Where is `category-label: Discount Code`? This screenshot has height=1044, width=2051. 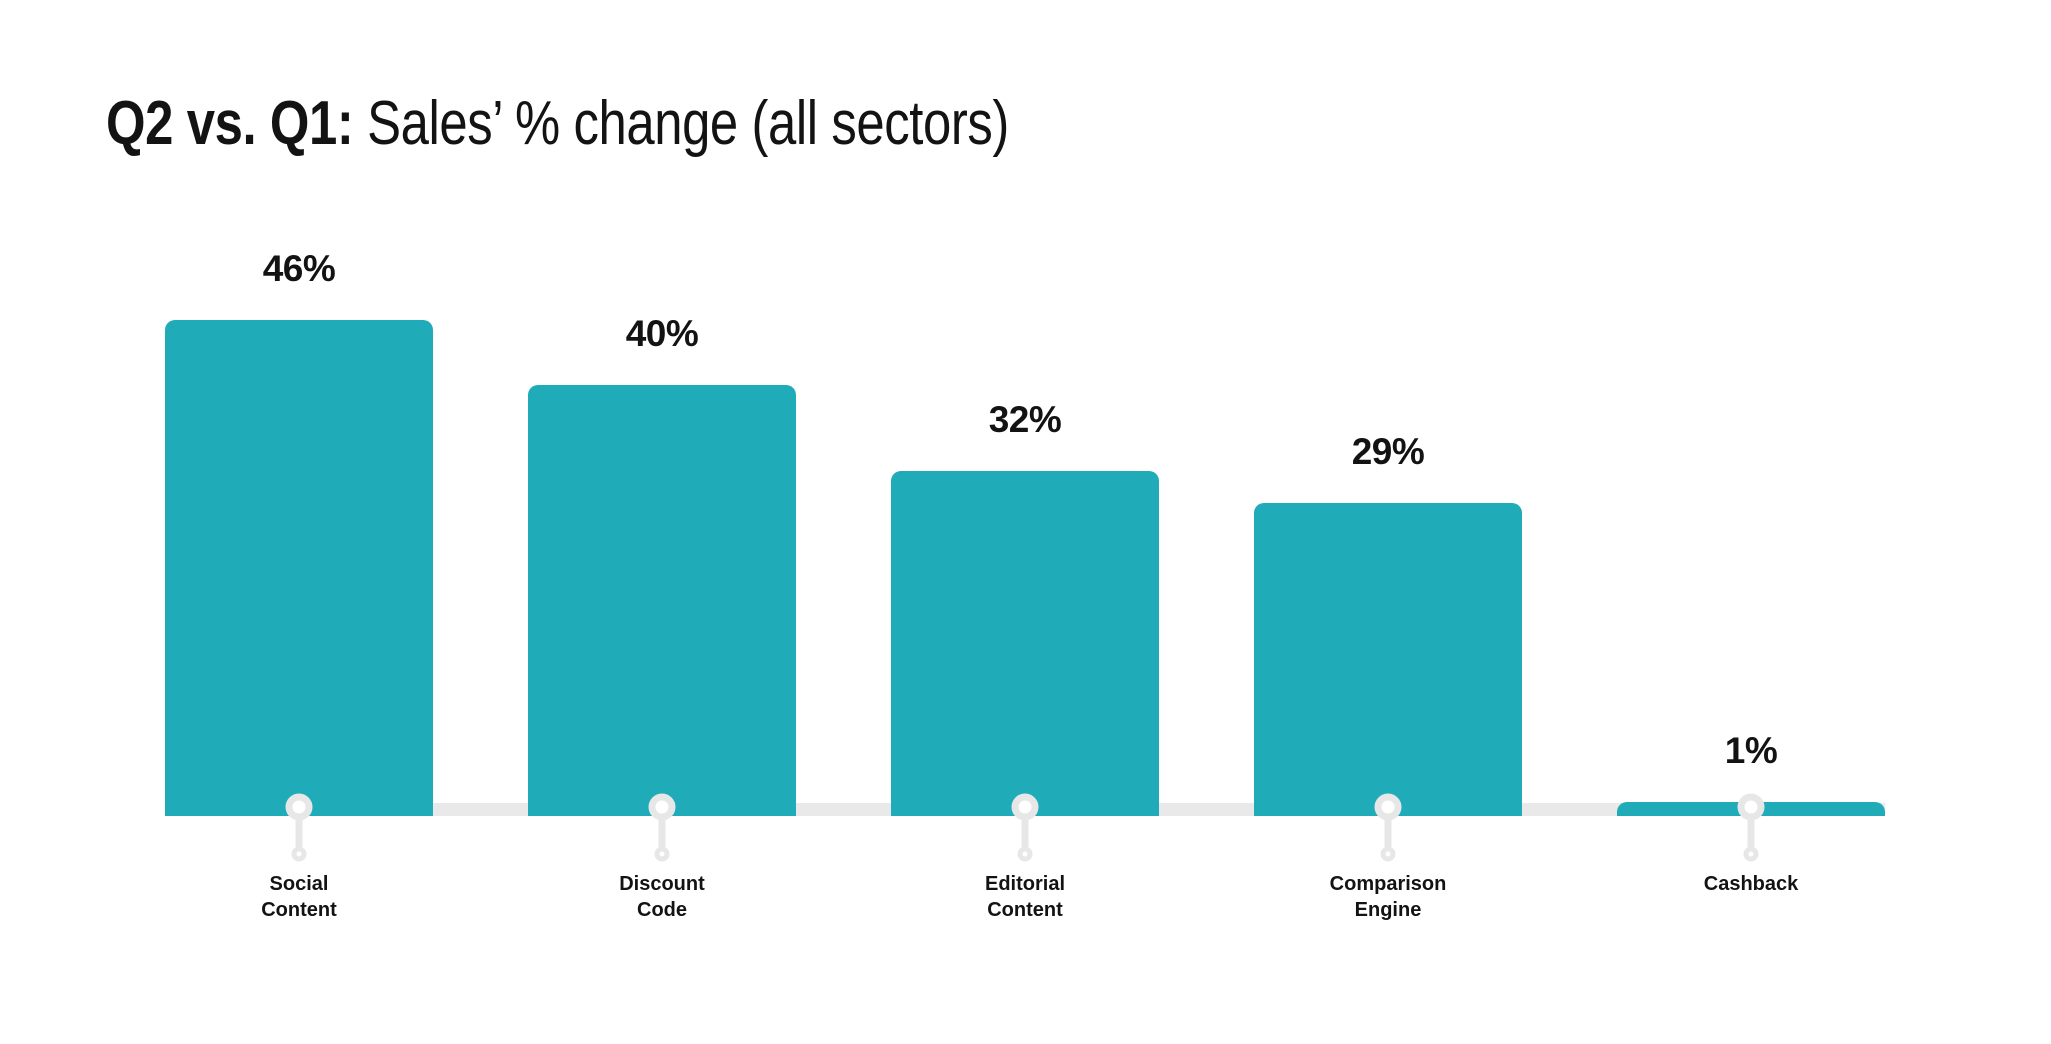
category-label: Discount Code is located at coordinates (662, 897).